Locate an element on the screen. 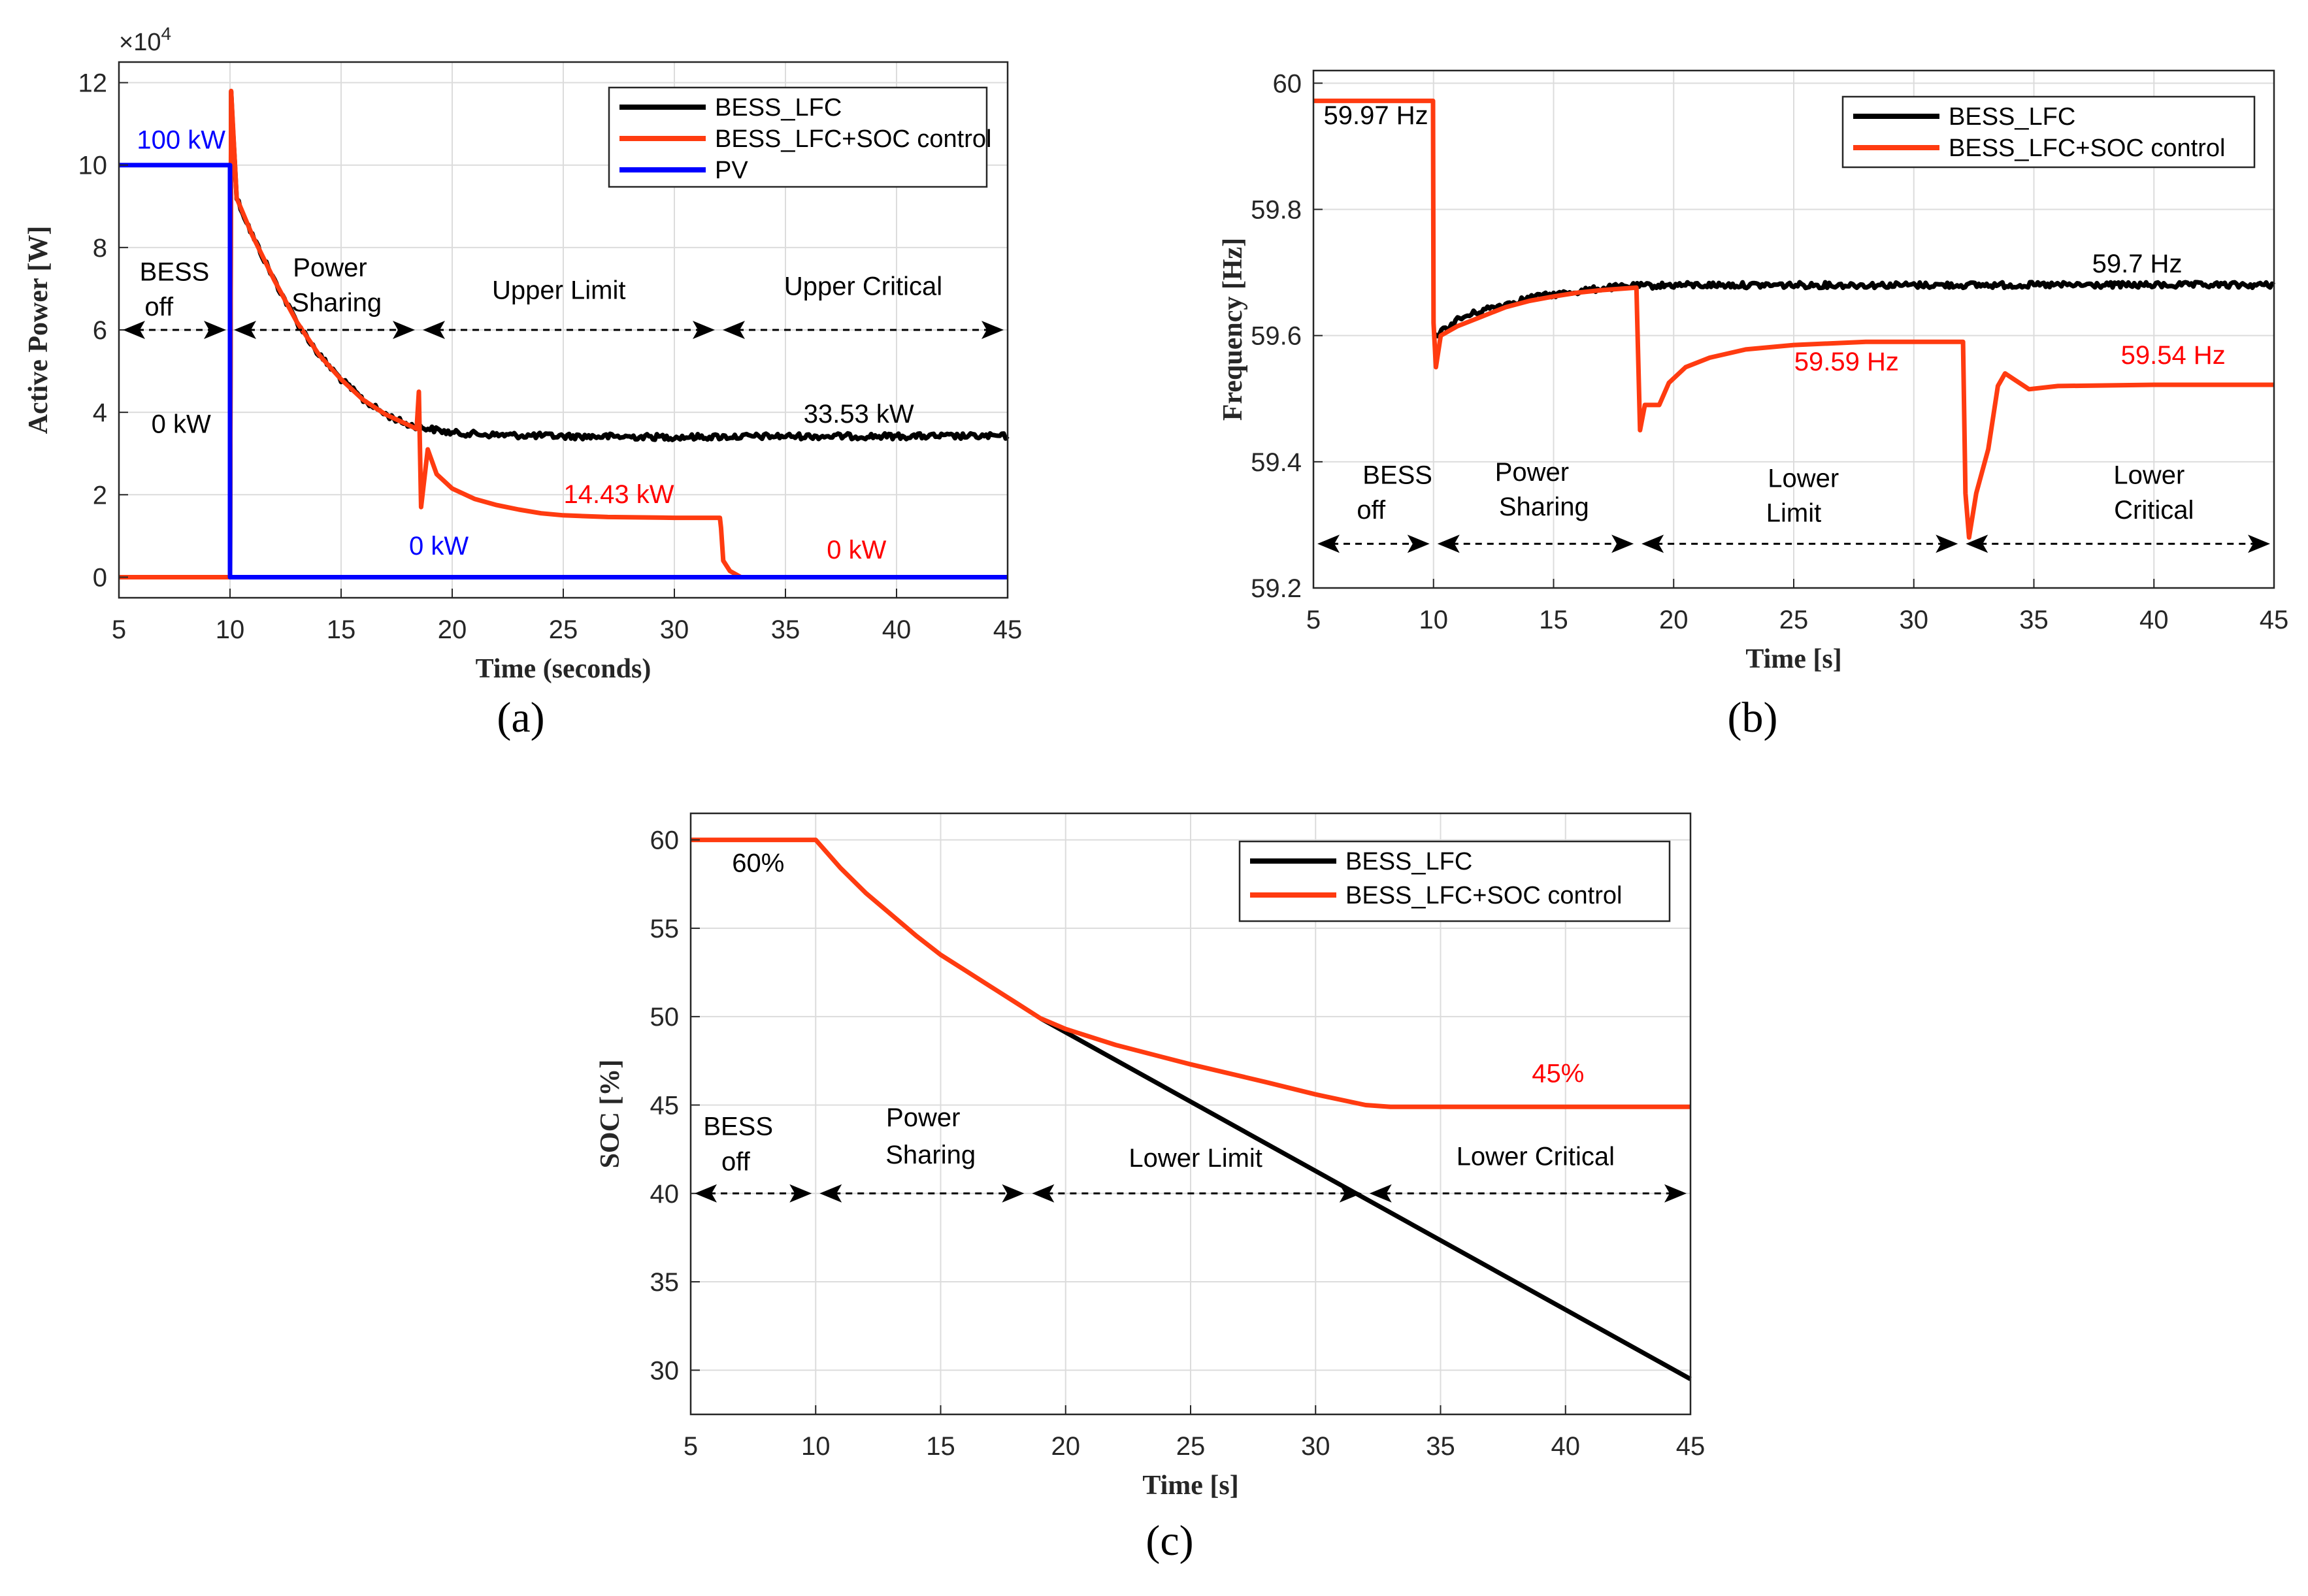 The width and height of the screenshot is (2308, 1596). panel-label-a: (a) is located at coordinates (520, 717).